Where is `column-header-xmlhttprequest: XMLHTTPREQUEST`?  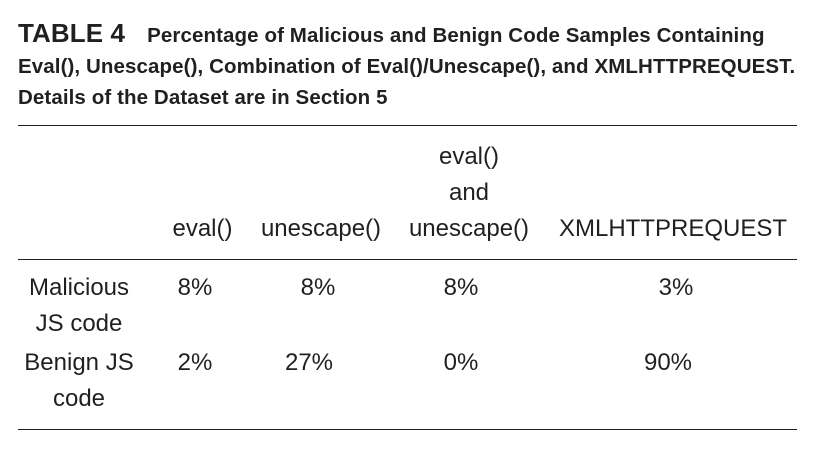 column-header-xmlhttprequest: XMLHTTPREQUEST is located at coordinates (673, 228).